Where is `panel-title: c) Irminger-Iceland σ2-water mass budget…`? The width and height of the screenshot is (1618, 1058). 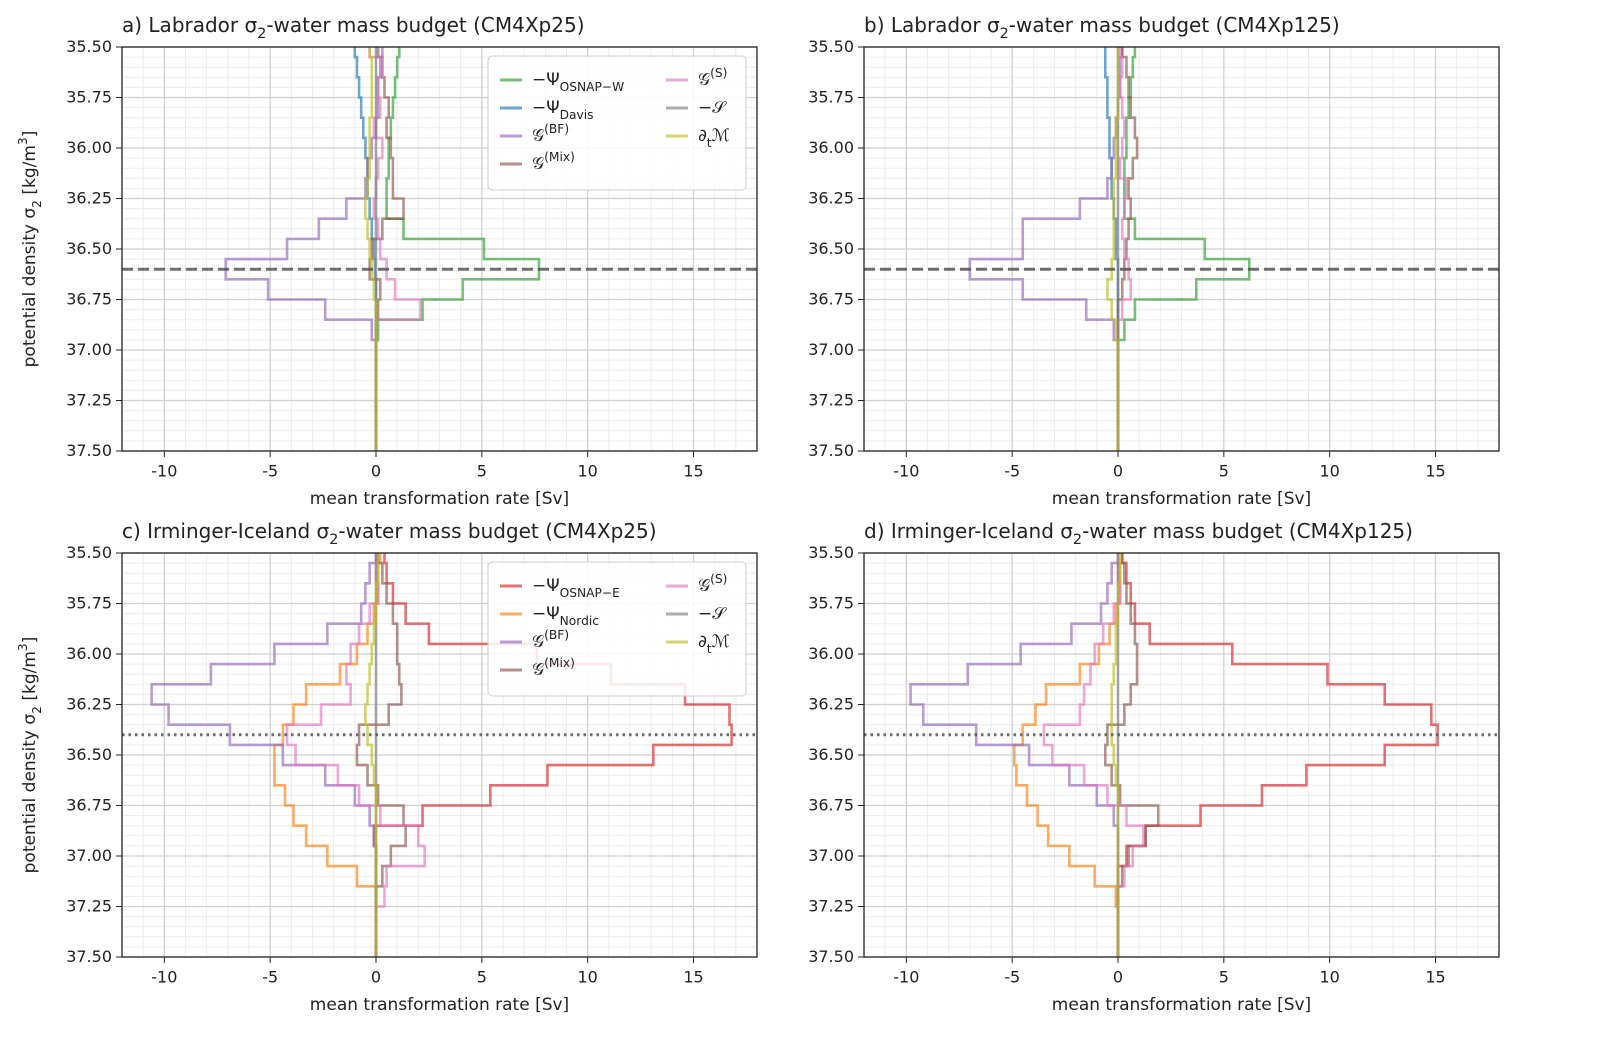 panel-title: c) Irminger-Iceland σ2-water mass budget… is located at coordinates (389, 534).